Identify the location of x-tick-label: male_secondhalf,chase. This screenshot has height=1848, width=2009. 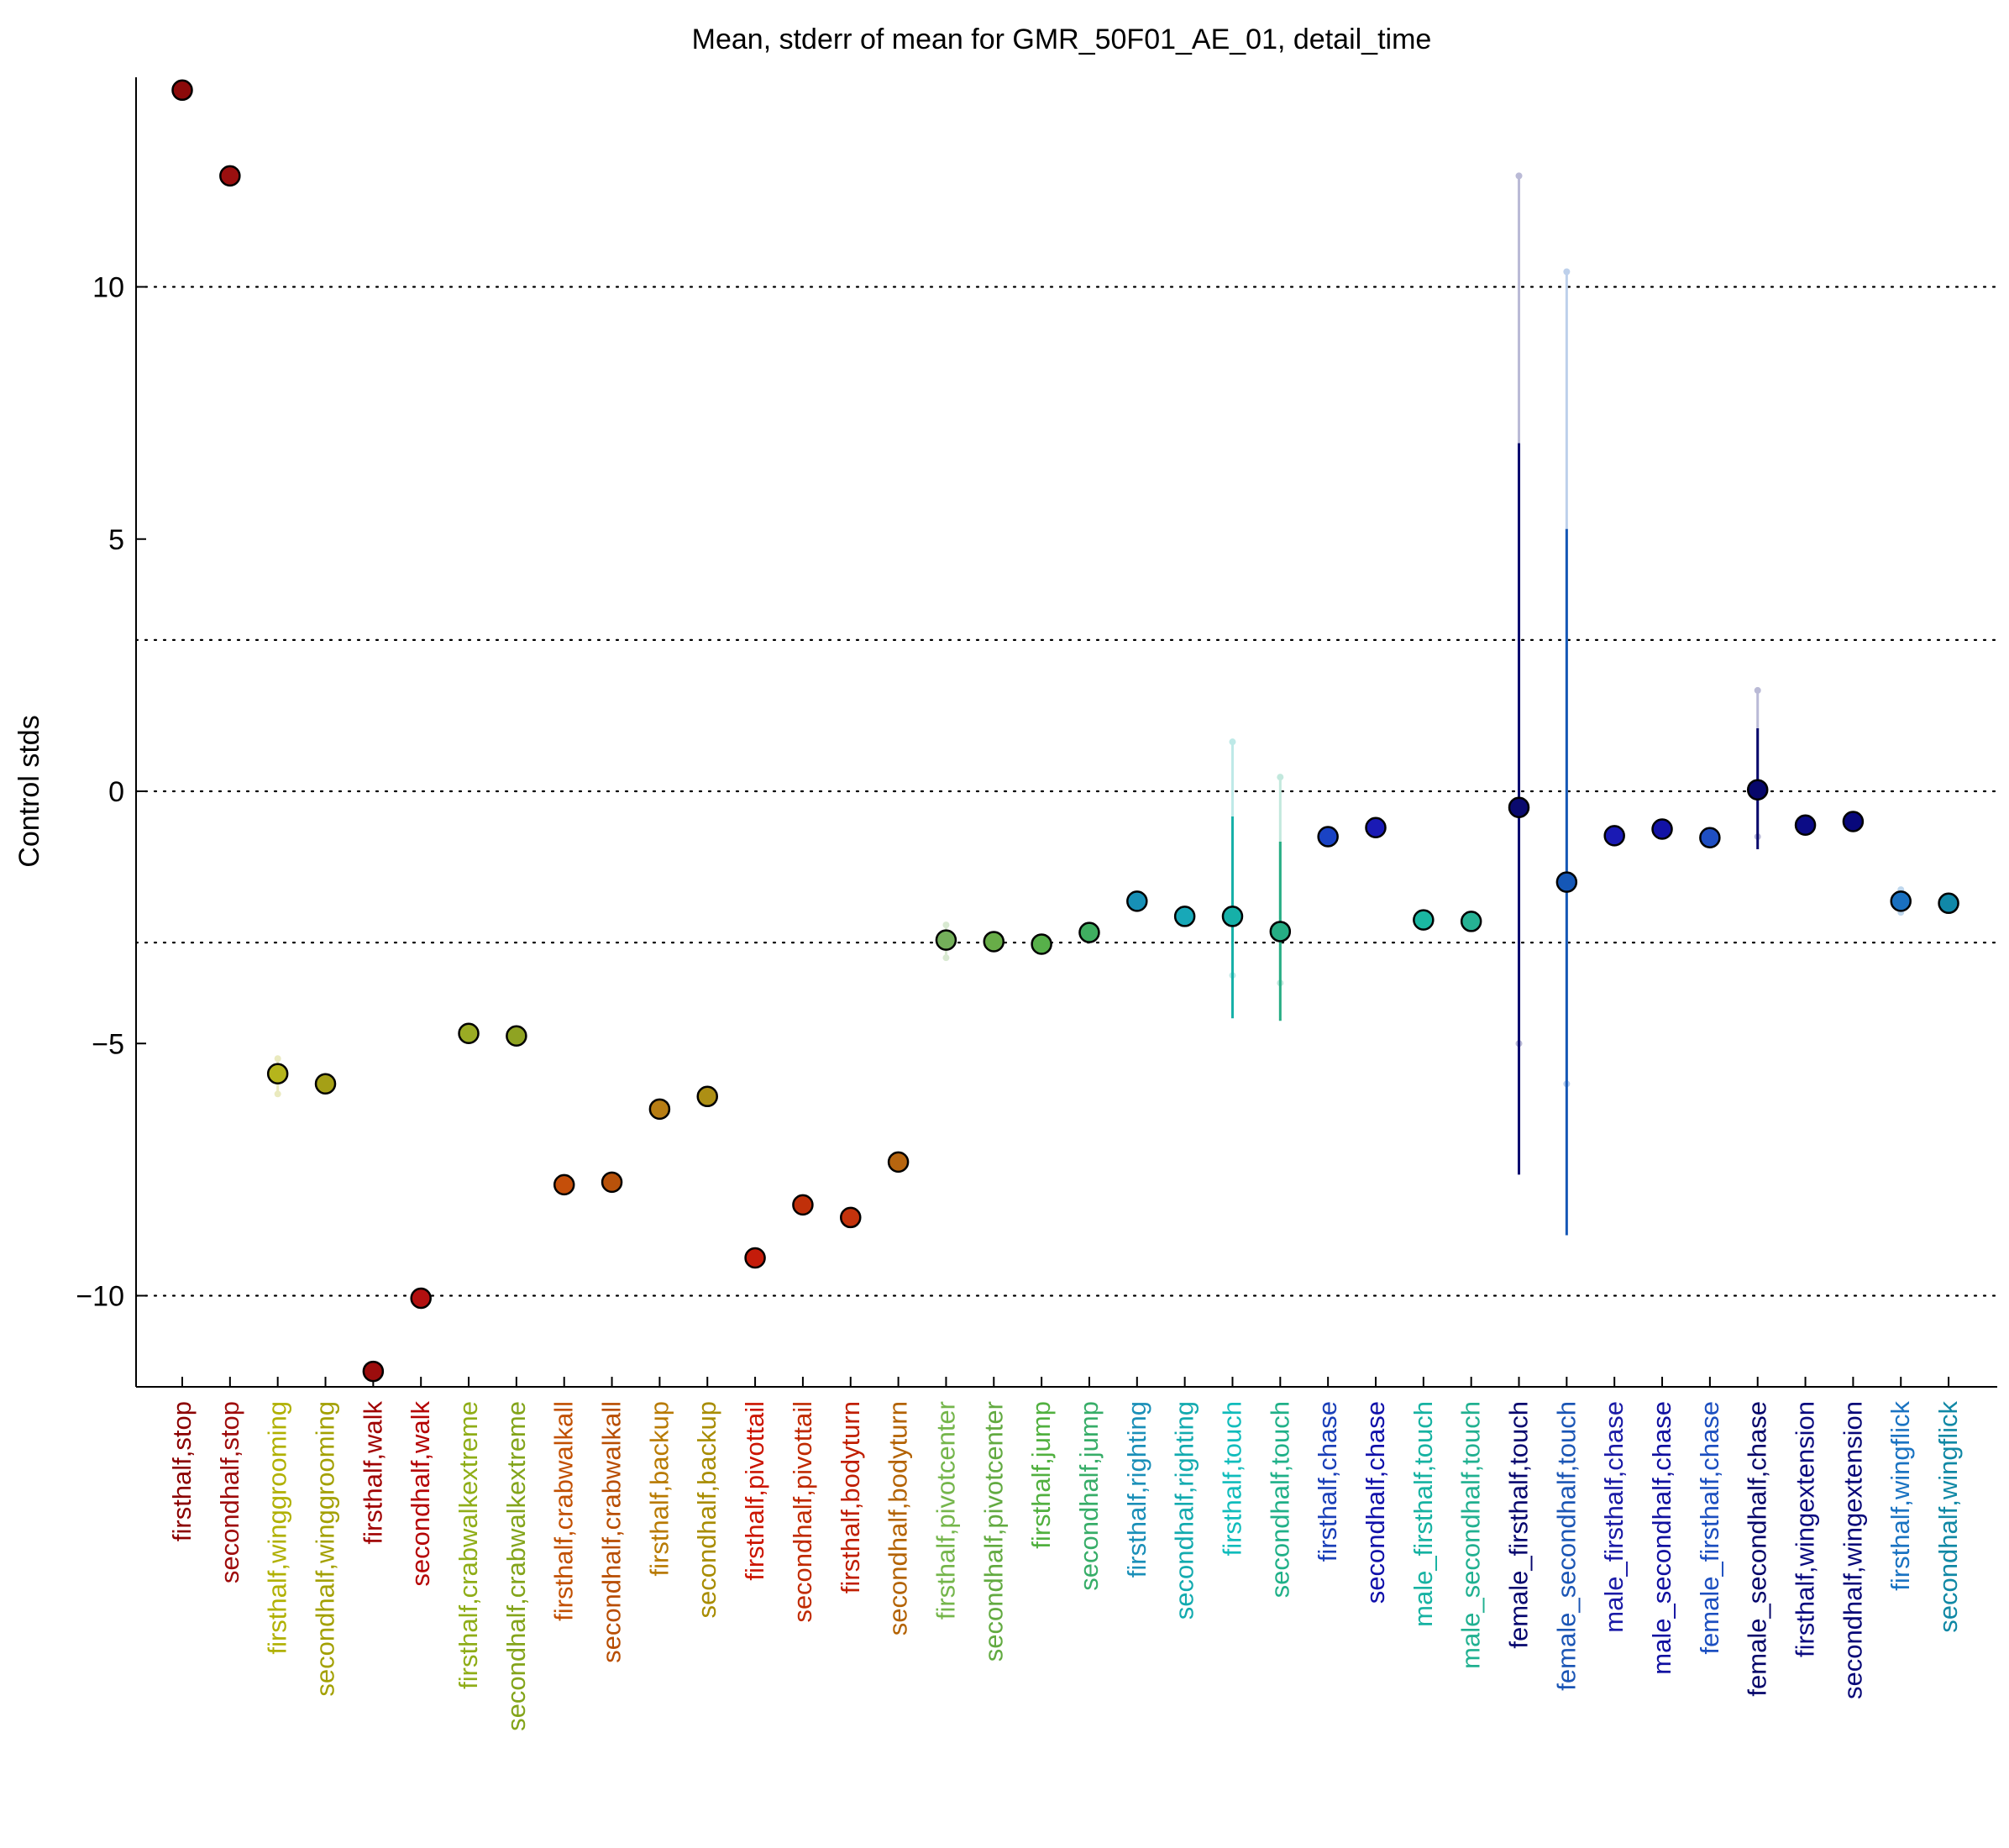
(1661, 1538).